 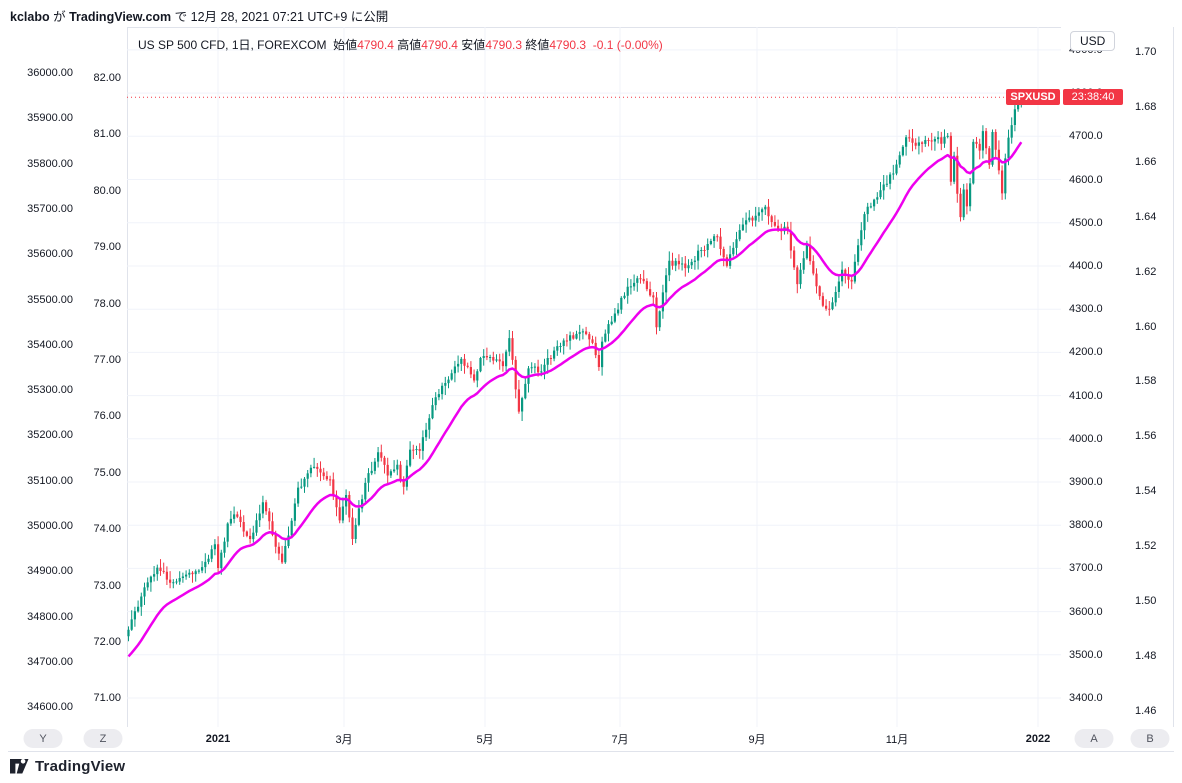 I want to click on price-tick: 36000.00, so click(x=50, y=73).